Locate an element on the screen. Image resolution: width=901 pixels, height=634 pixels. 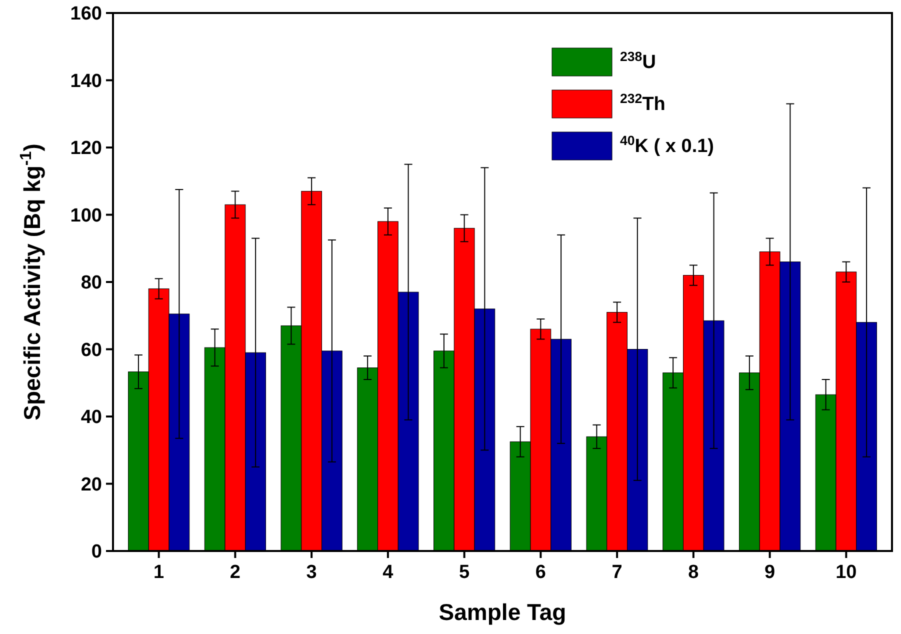
x-axis-title: Sample Tag is located at coordinates (502, 612).